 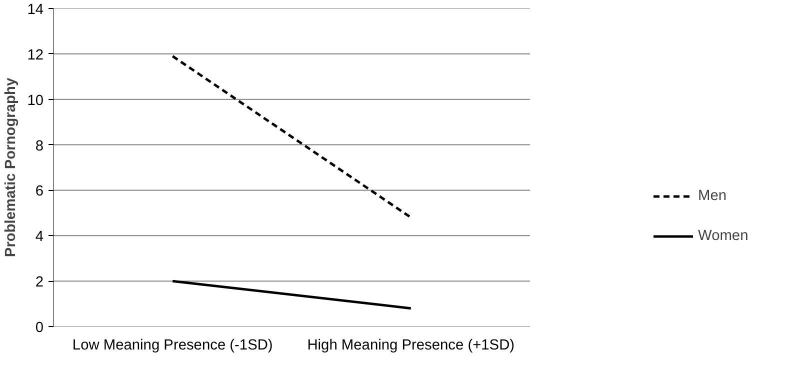 I want to click on y-tick-label: 14, so click(x=35, y=10).